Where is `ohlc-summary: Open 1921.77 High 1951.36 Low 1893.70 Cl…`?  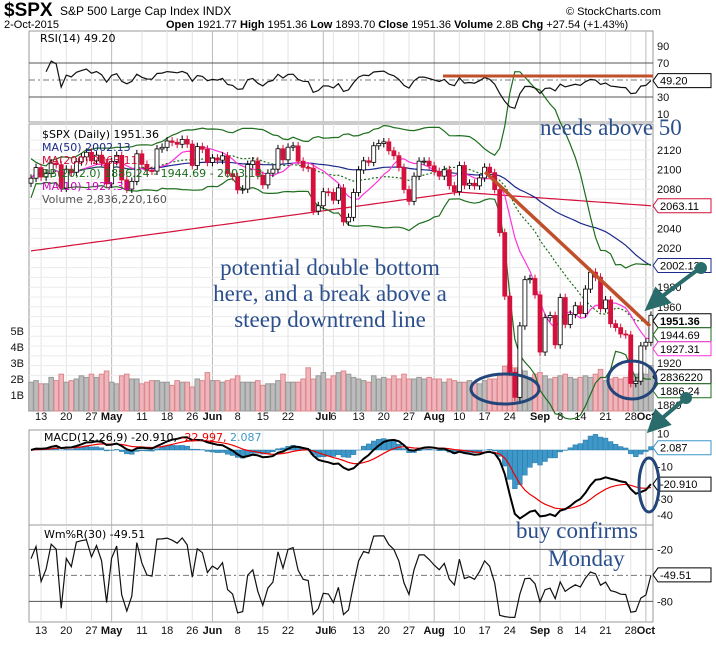
ohlc-summary: Open 1921.77 High 1951.36 Low 1893.70 Cl… is located at coordinates (397, 25).